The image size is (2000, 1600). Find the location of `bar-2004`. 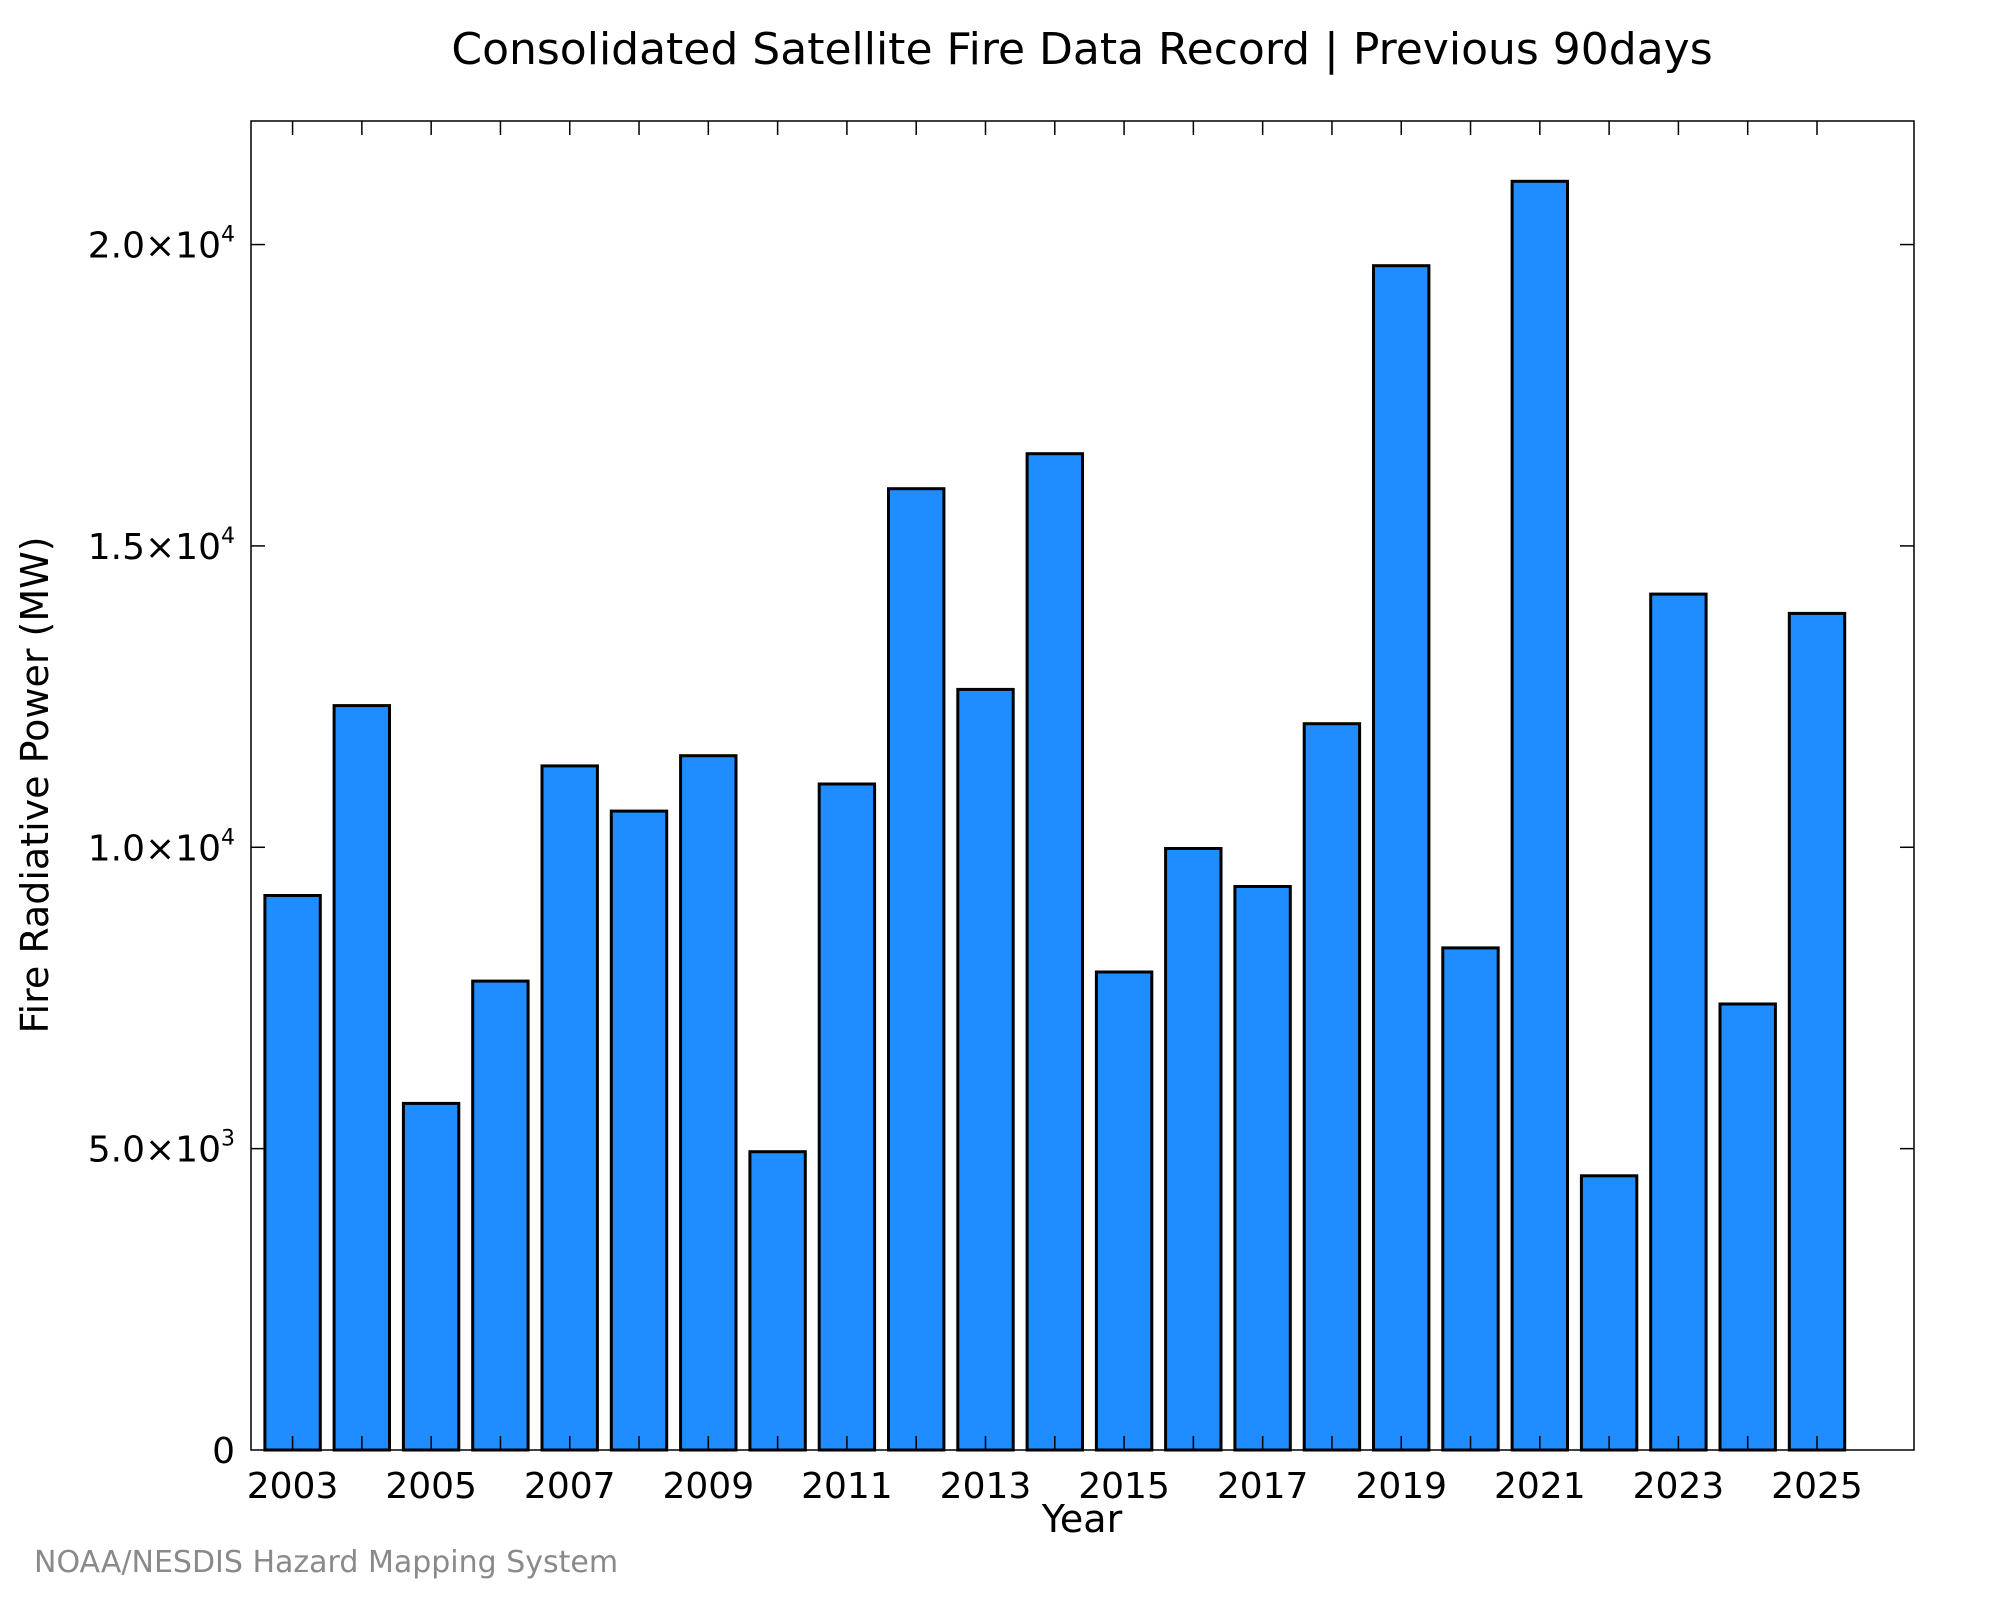

bar-2004 is located at coordinates (362, 1078).